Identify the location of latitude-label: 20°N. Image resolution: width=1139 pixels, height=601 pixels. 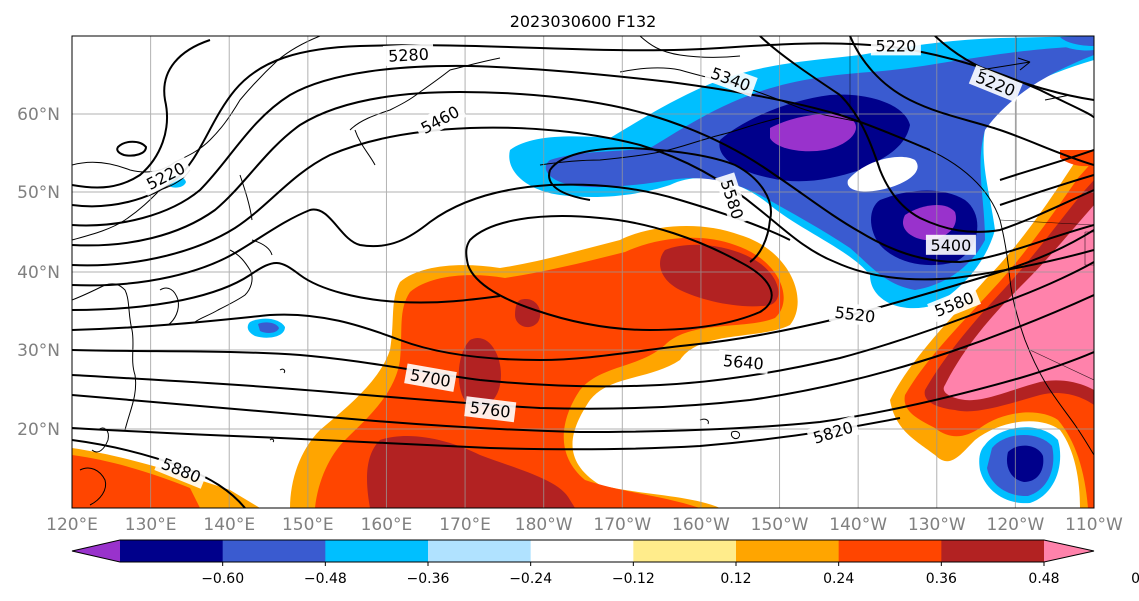
(38, 430).